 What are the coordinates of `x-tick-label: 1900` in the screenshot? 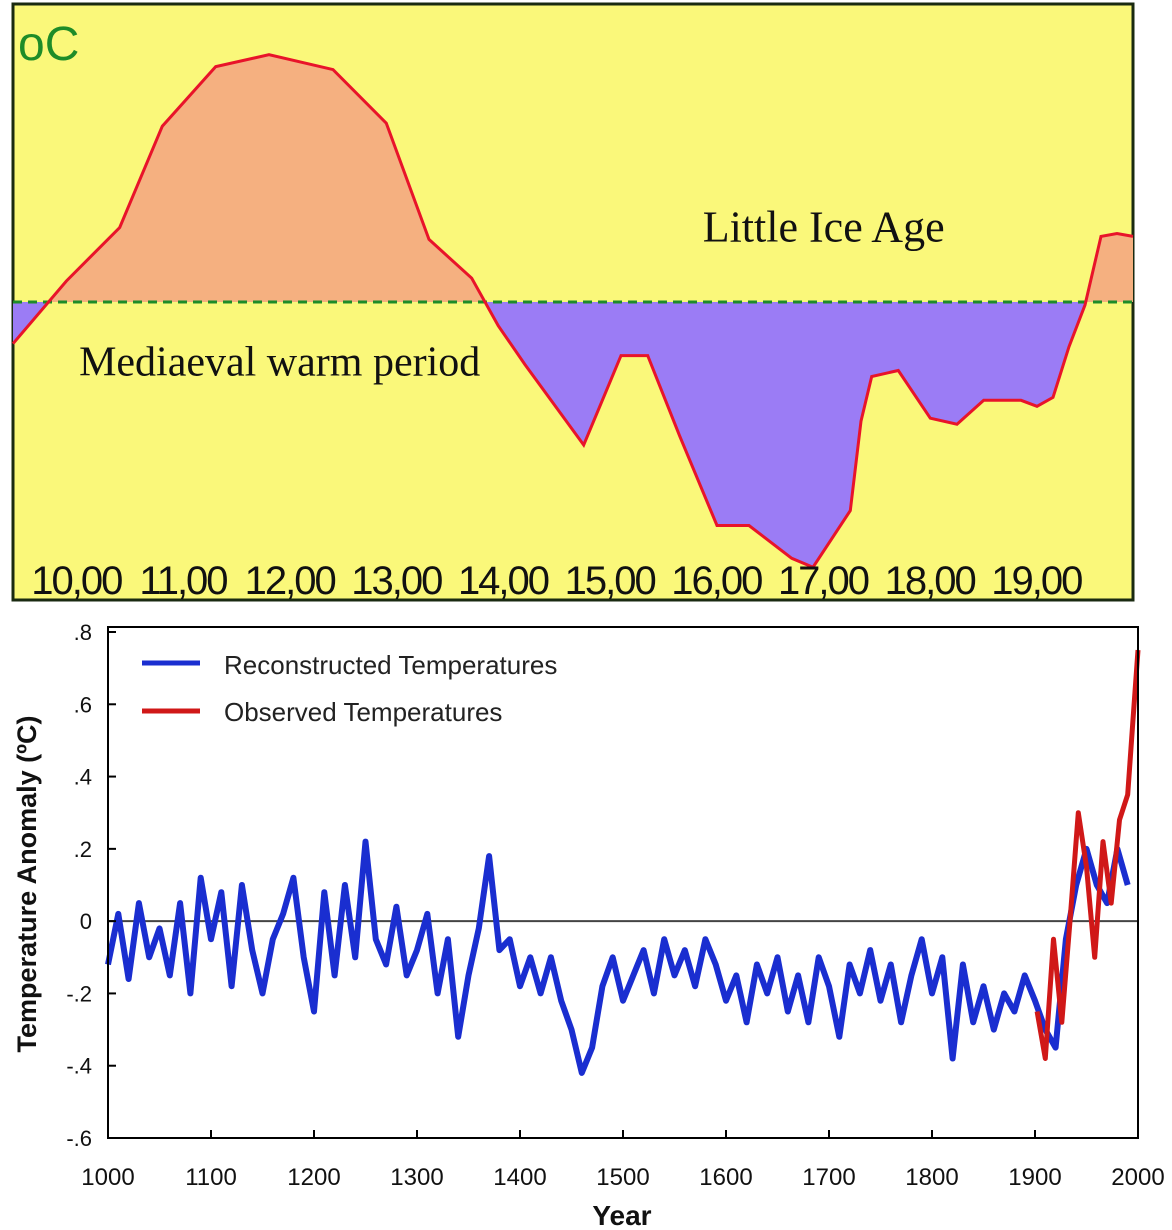 It's located at (1034, 1177).